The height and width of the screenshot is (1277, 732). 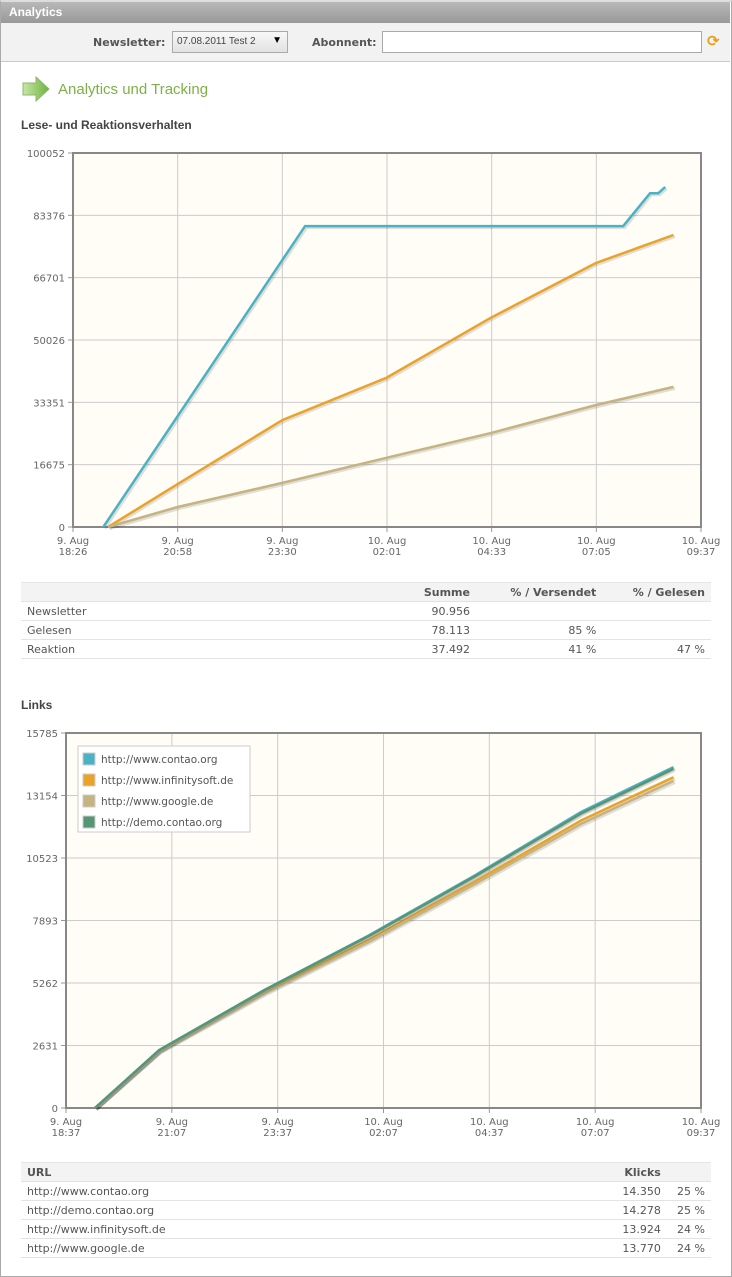 What do you see at coordinates (438, 630) in the screenshot?
I see `cell: 78.113` at bounding box center [438, 630].